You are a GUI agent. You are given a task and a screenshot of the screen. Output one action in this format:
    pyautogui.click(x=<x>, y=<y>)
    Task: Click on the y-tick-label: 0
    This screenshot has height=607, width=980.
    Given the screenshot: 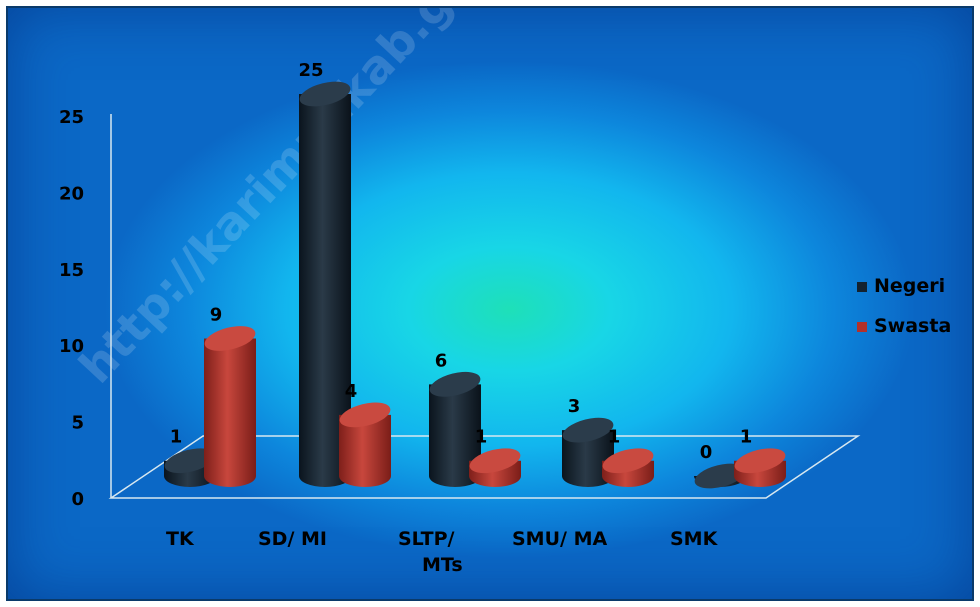 What is the action you would take?
    pyautogui.click(x=77, y=499)
    